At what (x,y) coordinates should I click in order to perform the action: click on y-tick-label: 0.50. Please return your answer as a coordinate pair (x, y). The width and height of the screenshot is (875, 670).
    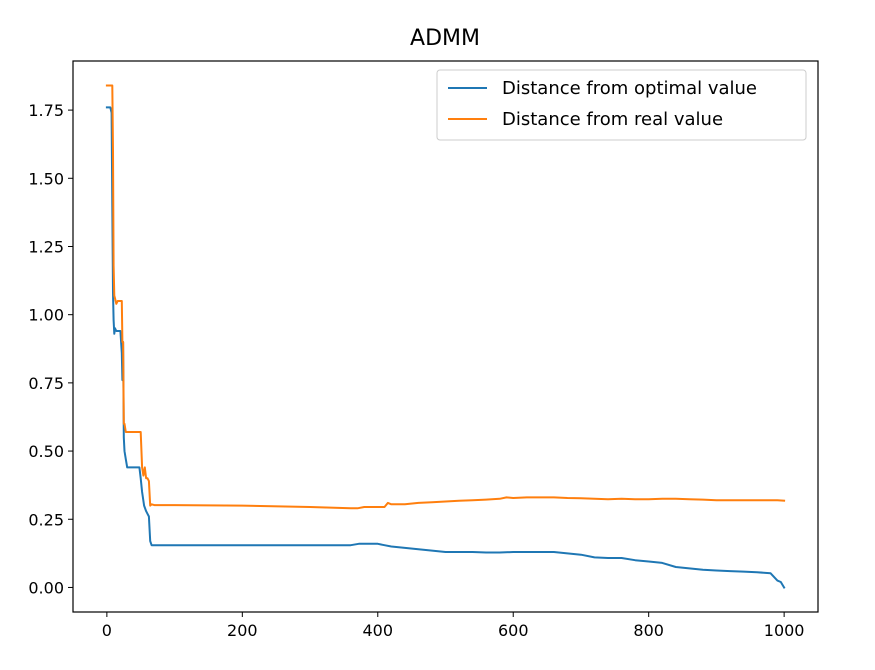
    Looking at the image, I should click on (46, 451).